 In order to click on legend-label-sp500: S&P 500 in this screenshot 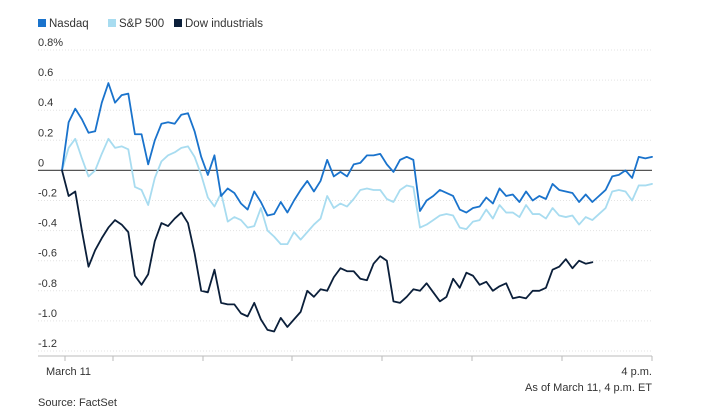, I will do `click(141, 24)`.